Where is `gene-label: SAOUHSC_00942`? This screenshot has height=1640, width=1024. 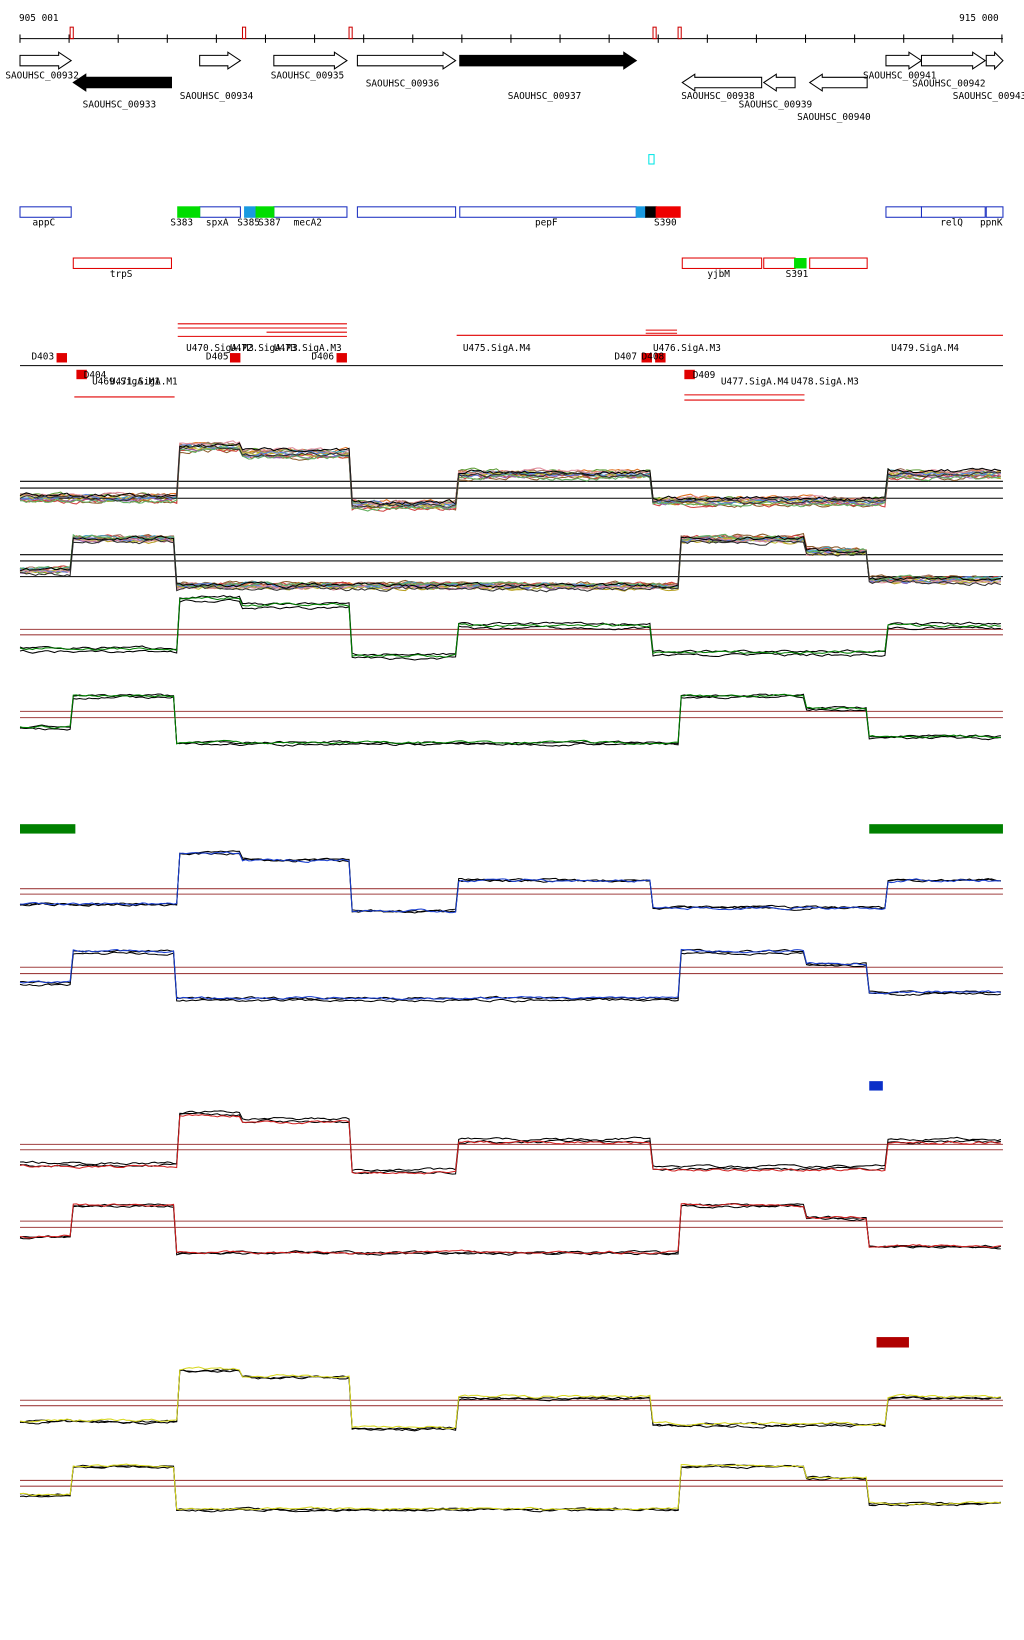 gene-label: SAOUHSC_00942 is located at coordinates (949, 84).